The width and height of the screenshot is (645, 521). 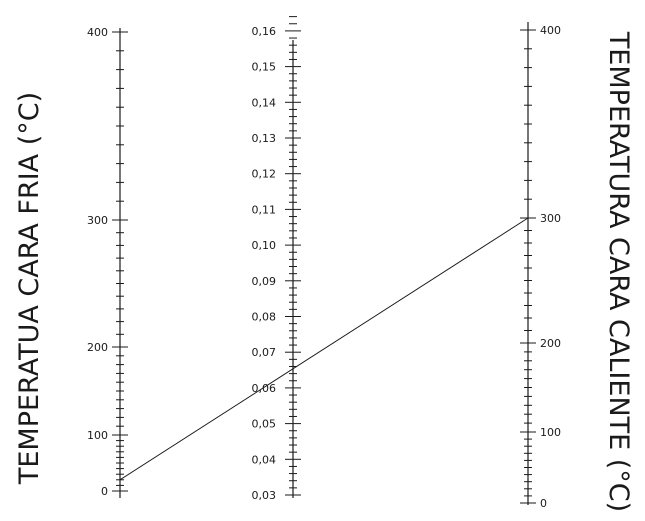 I want to click on left-axis-labels: 0 100 200 300 400, so click(x=97, y=262).